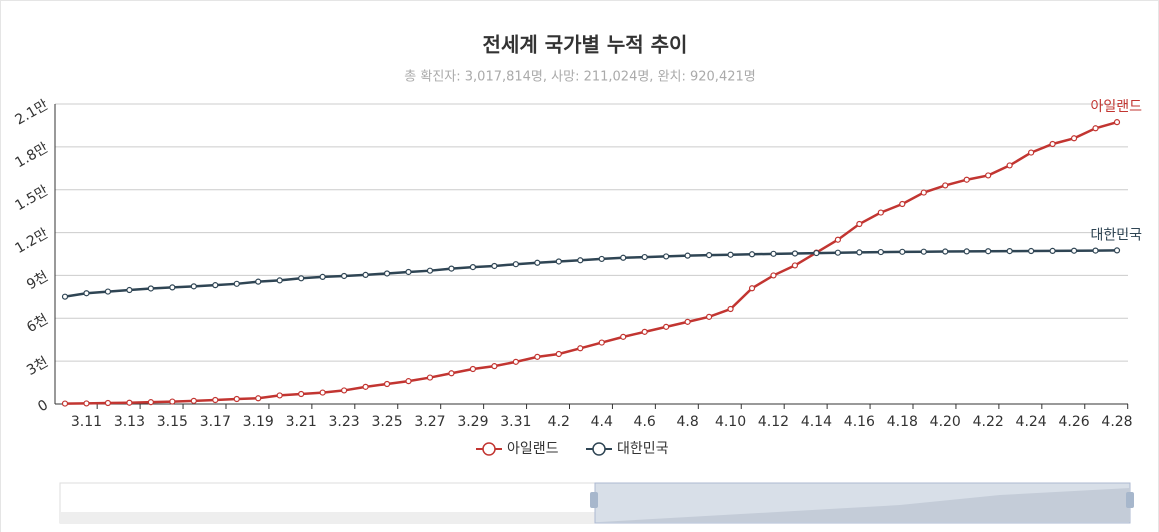 The image size is (1159, 532). I want to click on y-tick-label: 2.1만, so click(32, 112).